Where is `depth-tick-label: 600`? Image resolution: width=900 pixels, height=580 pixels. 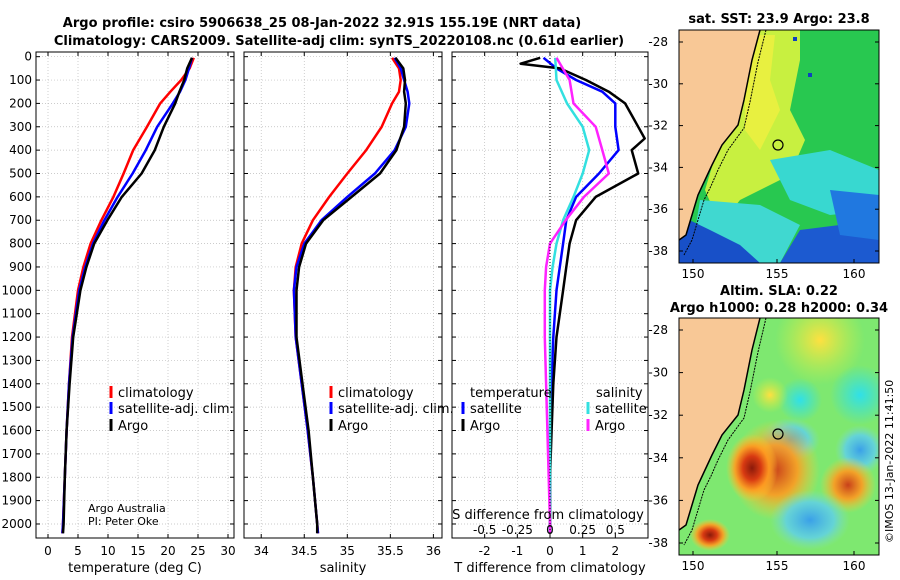 depth-tick-label: 600 is located at coordinates (20, 197).